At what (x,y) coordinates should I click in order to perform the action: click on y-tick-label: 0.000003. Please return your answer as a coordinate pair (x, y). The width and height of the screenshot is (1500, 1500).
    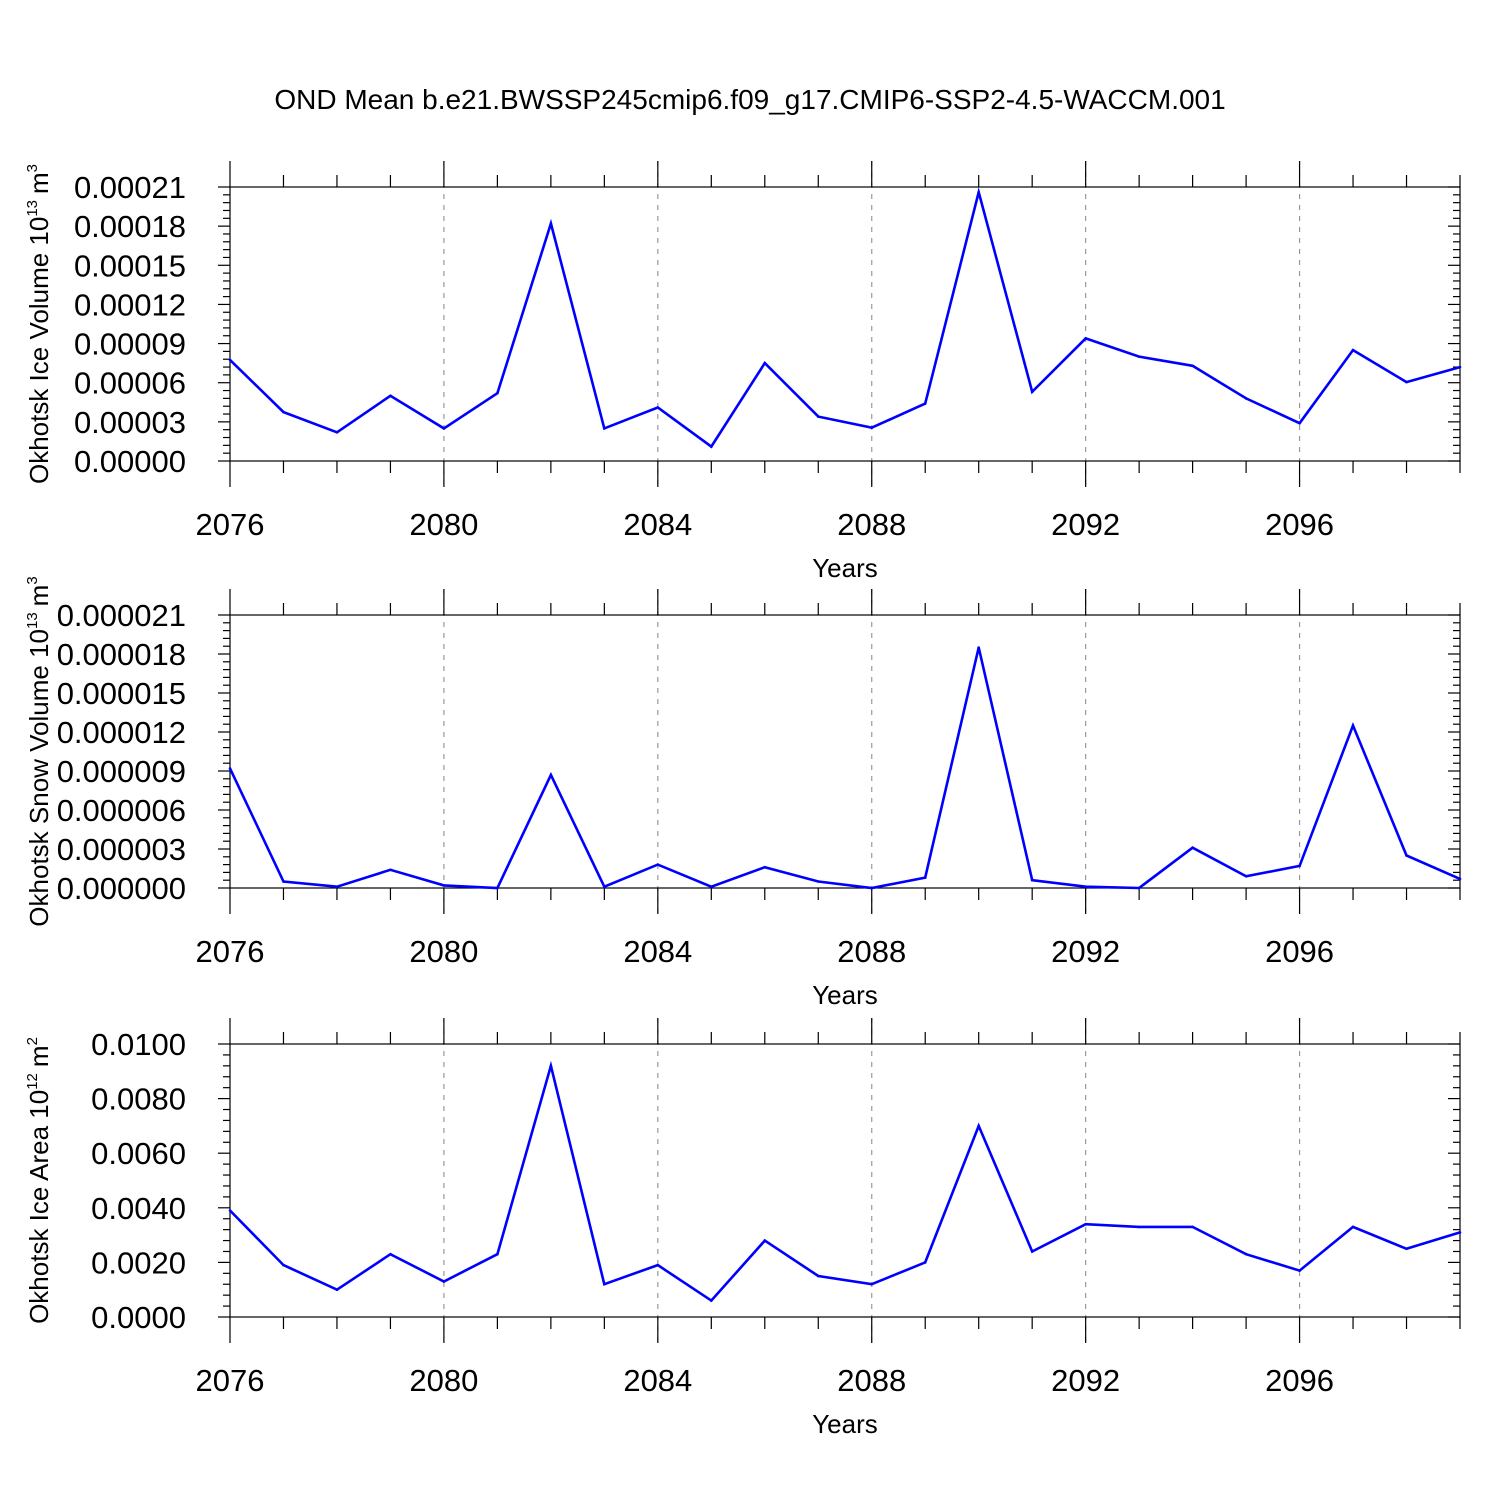
    Looking at the image, I should click on (121, 849).